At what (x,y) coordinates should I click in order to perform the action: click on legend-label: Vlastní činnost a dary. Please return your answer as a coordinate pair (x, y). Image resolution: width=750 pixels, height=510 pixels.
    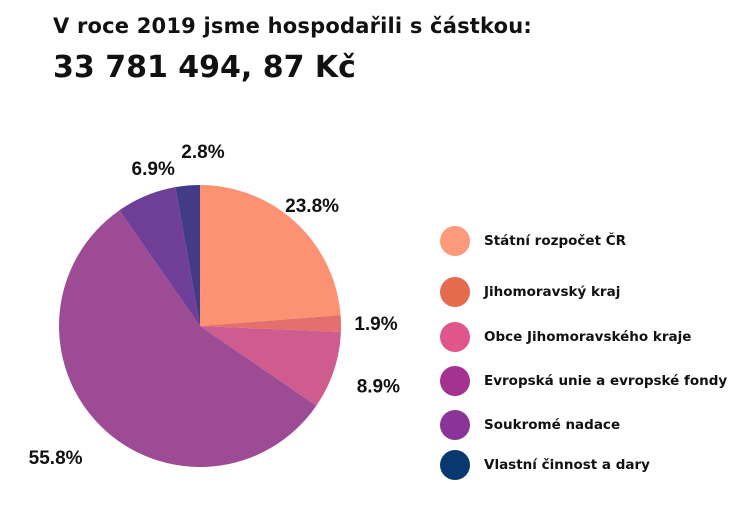
    Looking at the image, I should click on (567, 465).